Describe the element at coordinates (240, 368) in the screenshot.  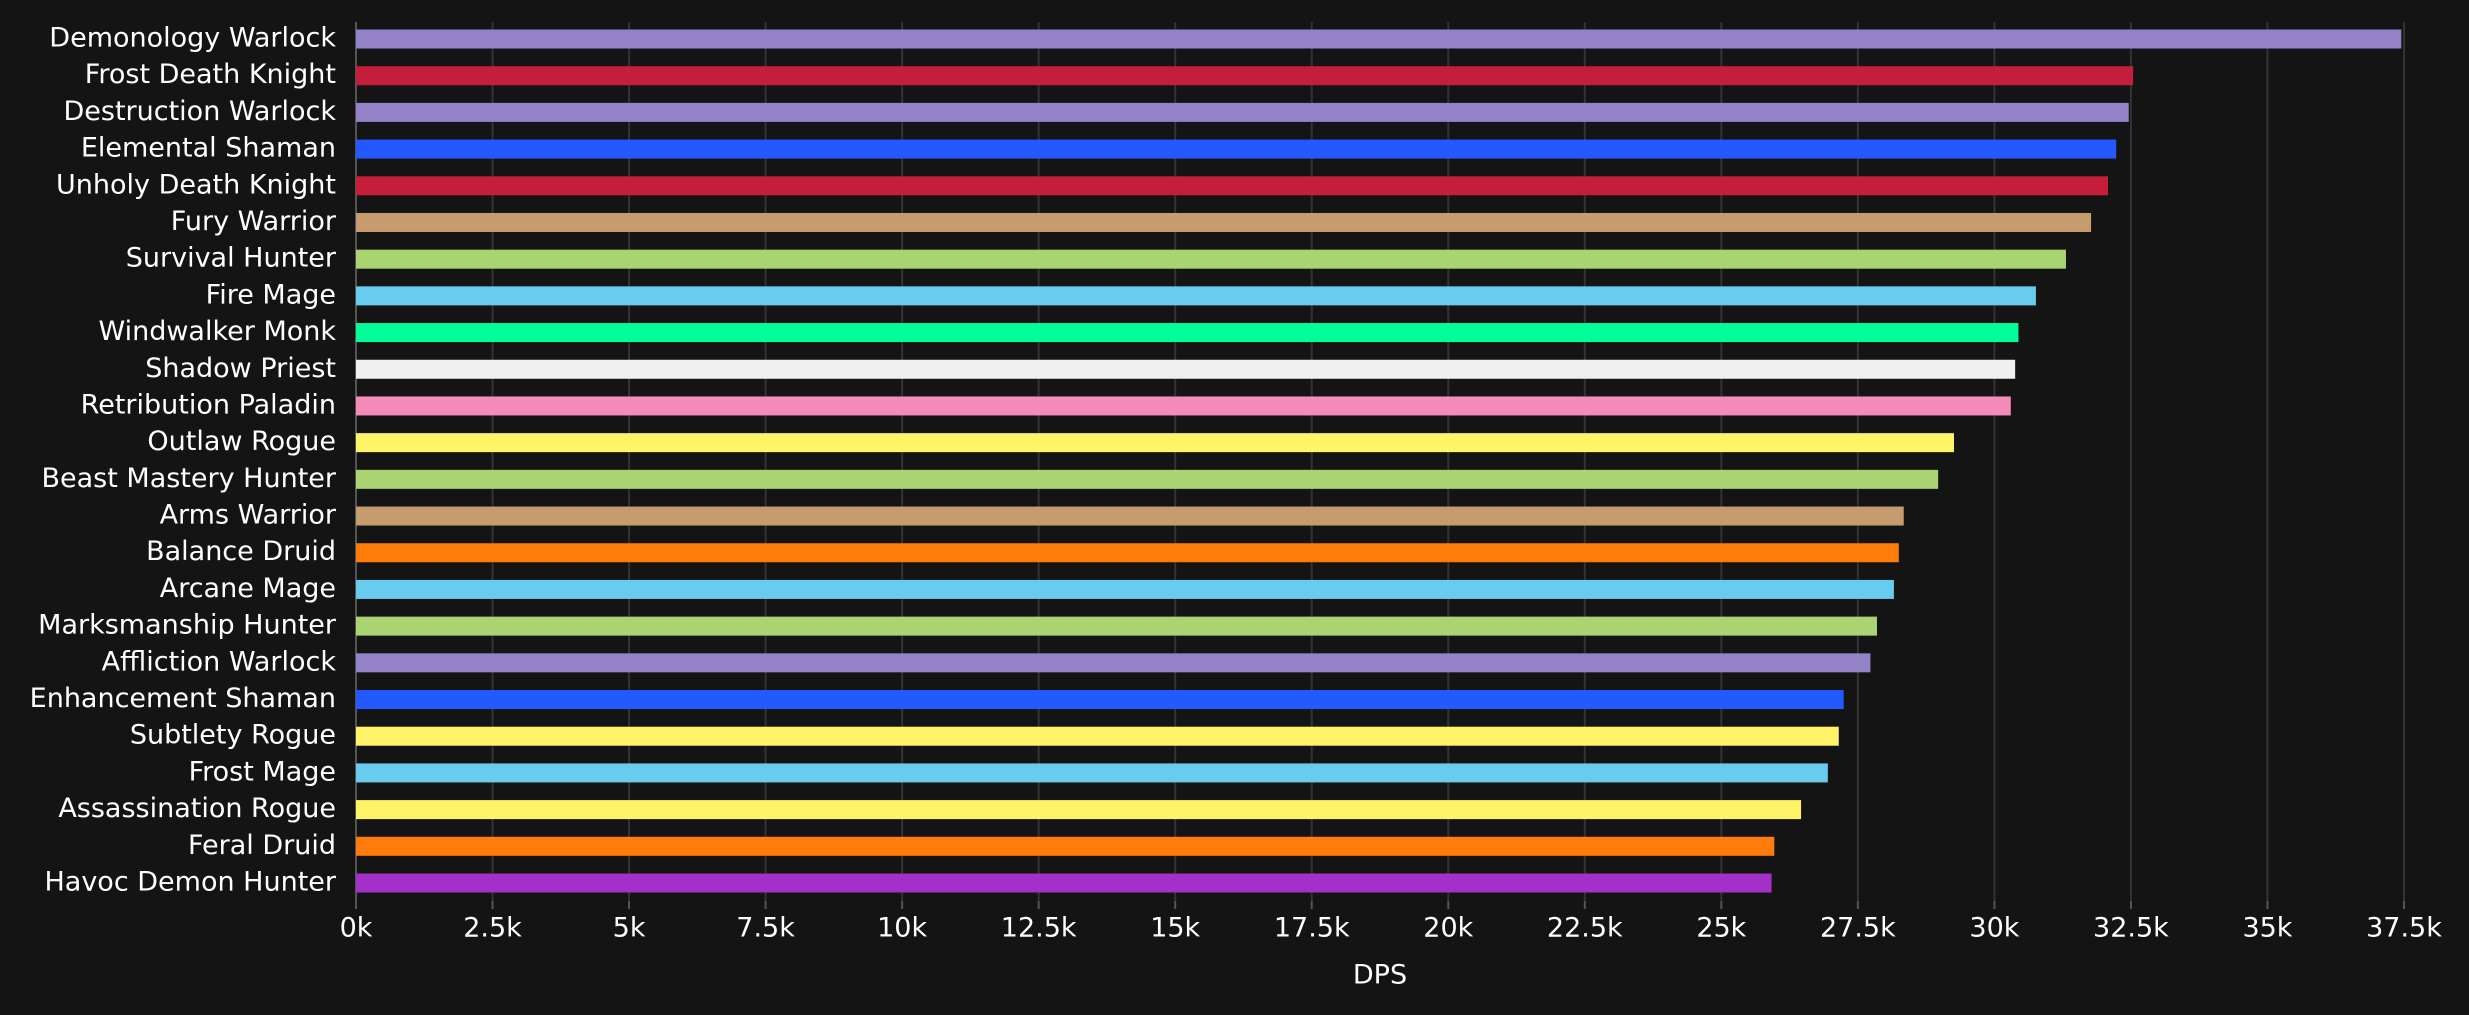
I see `y-tick-label: Shadow Priest` at that location.